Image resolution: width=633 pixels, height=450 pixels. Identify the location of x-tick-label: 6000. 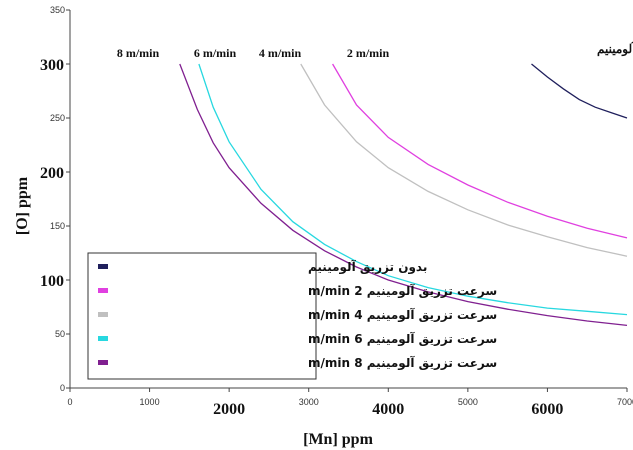
(547, 409).